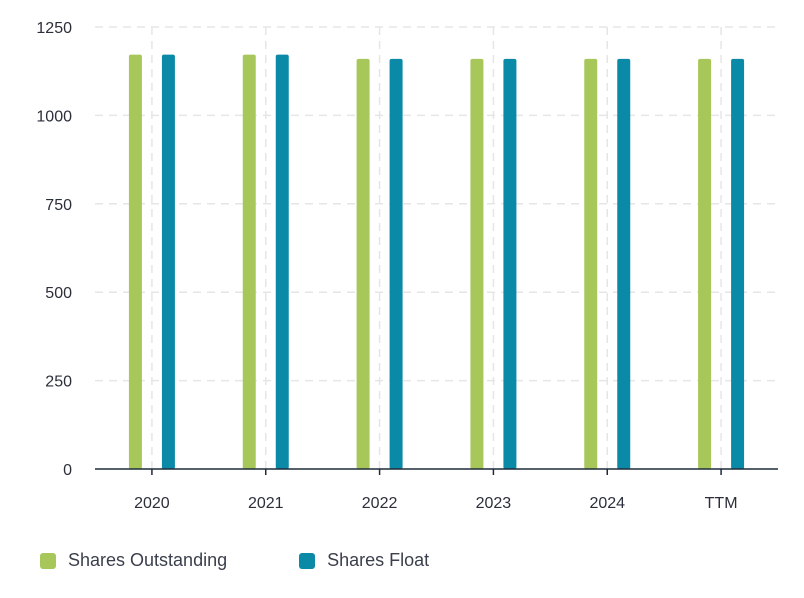 The height and width of the screenshot is (598, 804). Describe the element at coordinates (266, 503) in the screenshot. I see `x-tick-label: 2021` at that location.